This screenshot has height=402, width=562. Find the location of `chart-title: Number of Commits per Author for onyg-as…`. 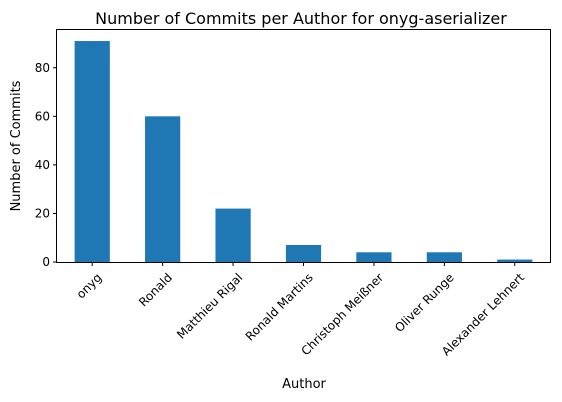

chart-title: Number of Commits per Author for onyg-as… is located at coordinates (301, 18).